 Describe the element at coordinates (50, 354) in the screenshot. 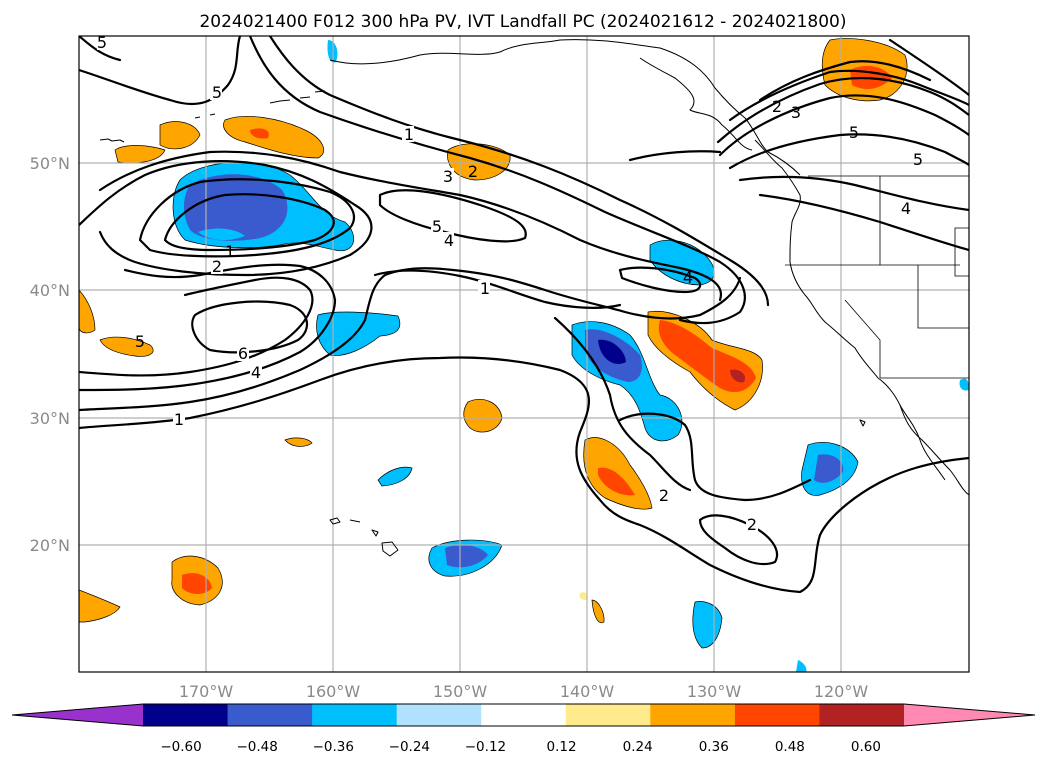

I see `latitude-tick-labels: 50°N 40°N 30°N 20°N` at that location.